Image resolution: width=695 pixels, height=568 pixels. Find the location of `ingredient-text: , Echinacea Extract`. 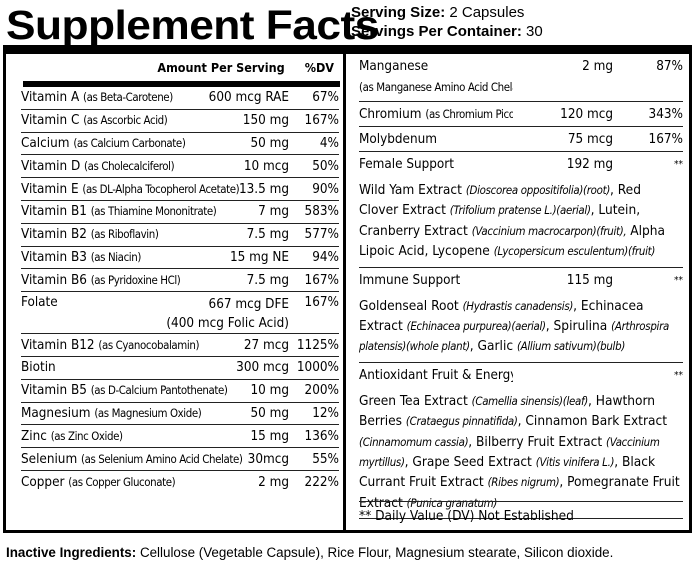

ingredient-text: , Echinacea Extract is located at coordinates (501, 316).